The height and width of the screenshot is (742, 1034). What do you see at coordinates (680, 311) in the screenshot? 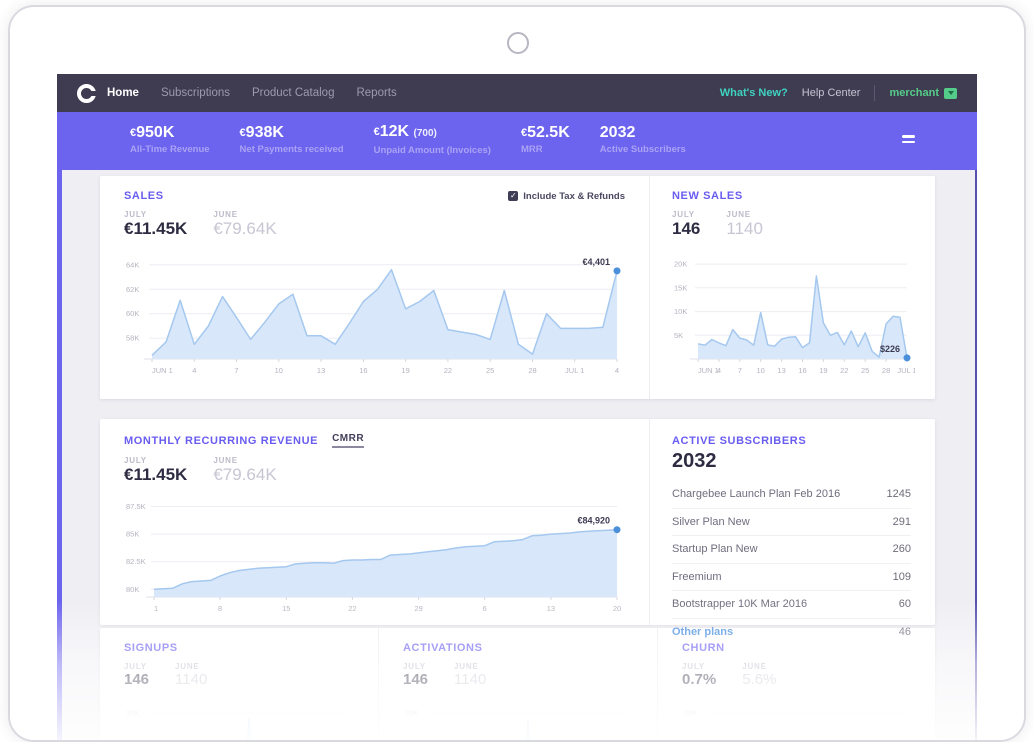
I see `svg-text: 10K` at bounding box center [680, 311].